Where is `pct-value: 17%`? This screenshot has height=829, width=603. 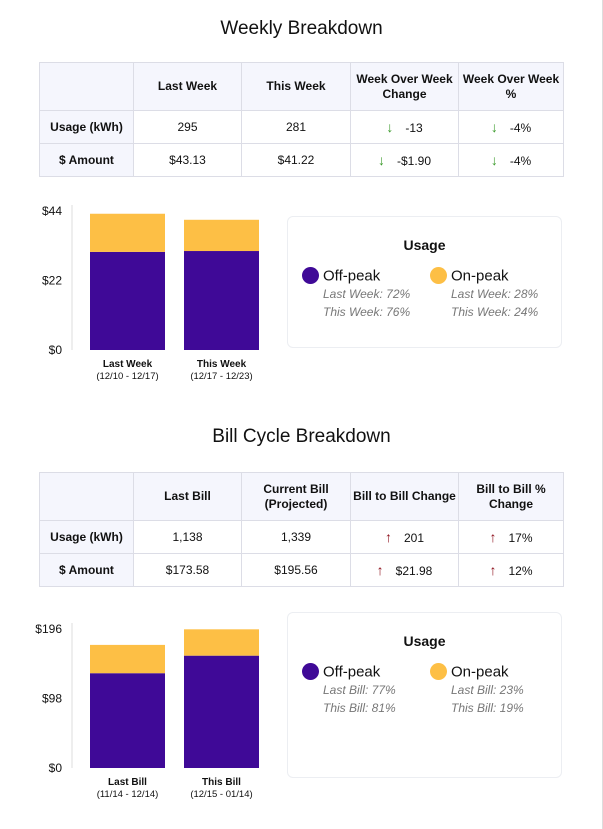
pct-value: 17% is located at coordinates (520, 538).